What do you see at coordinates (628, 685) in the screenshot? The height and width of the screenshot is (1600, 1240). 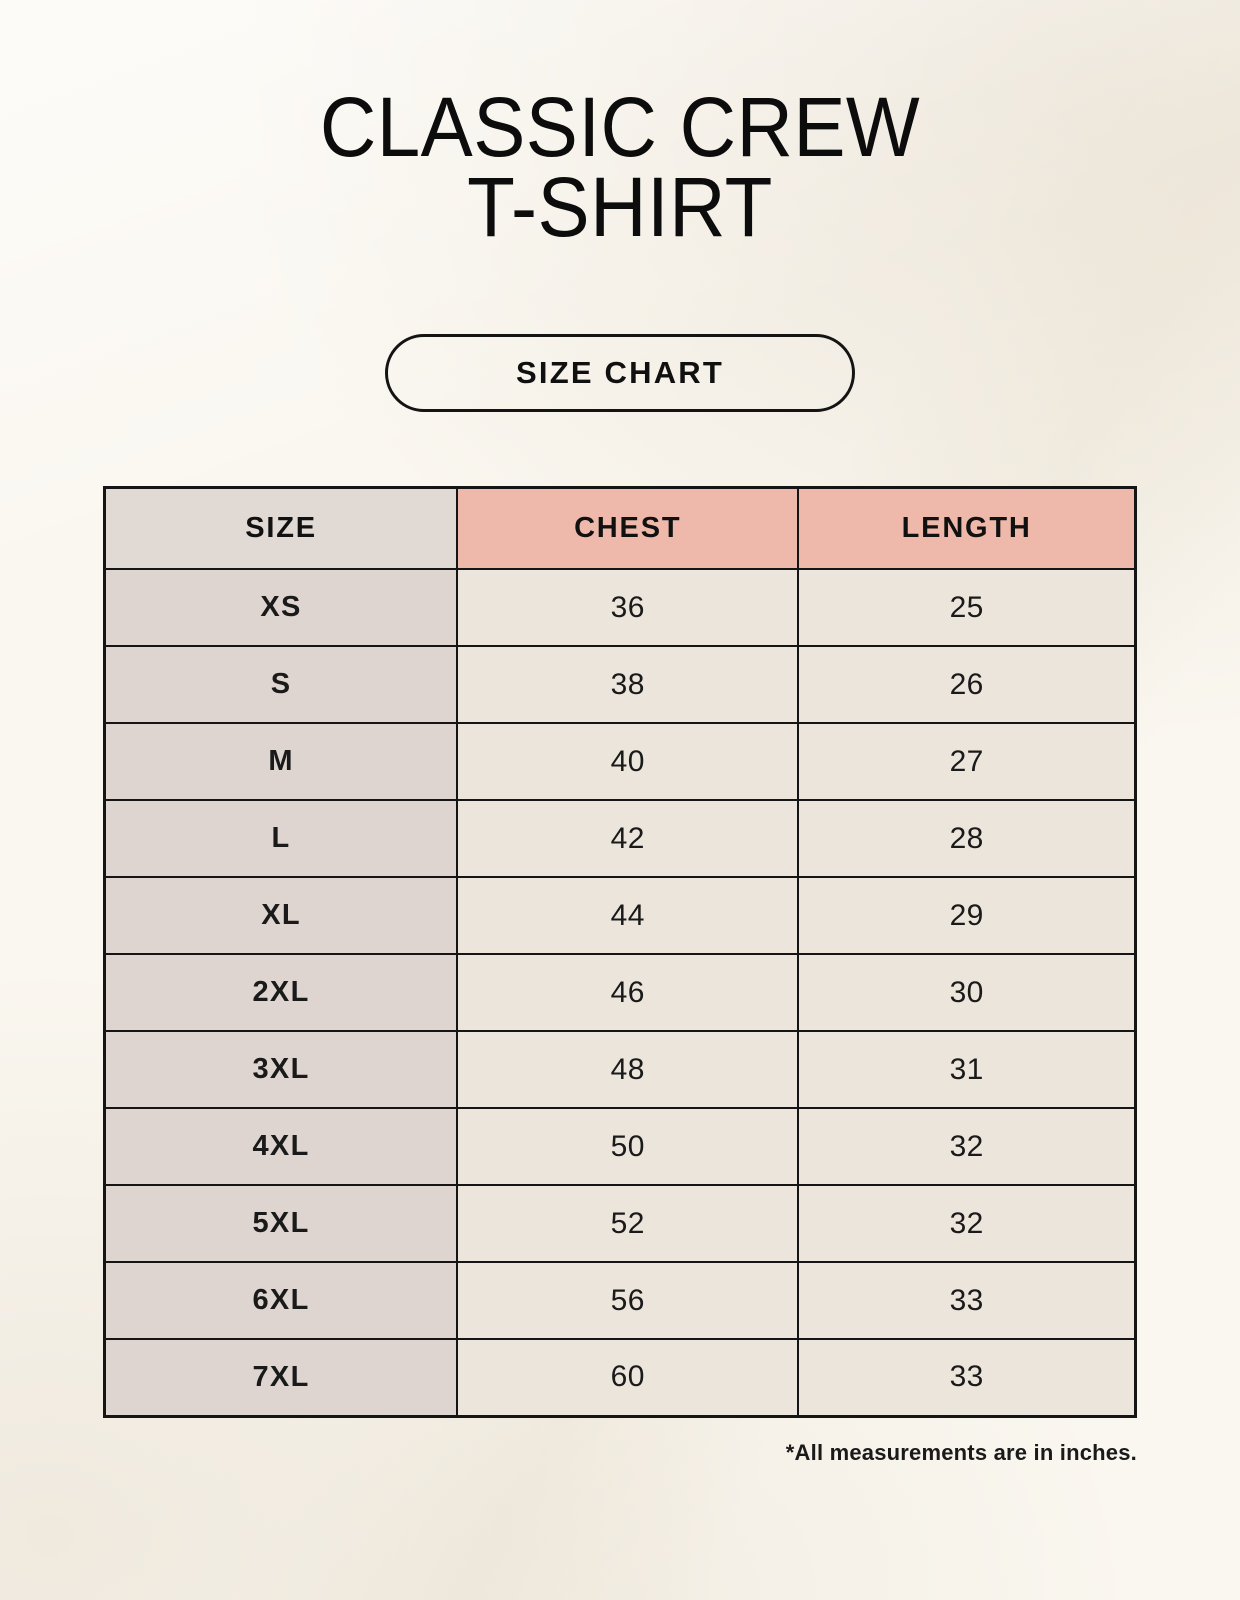 I see `cell-chest: 38` at bounding box center [628, 685].